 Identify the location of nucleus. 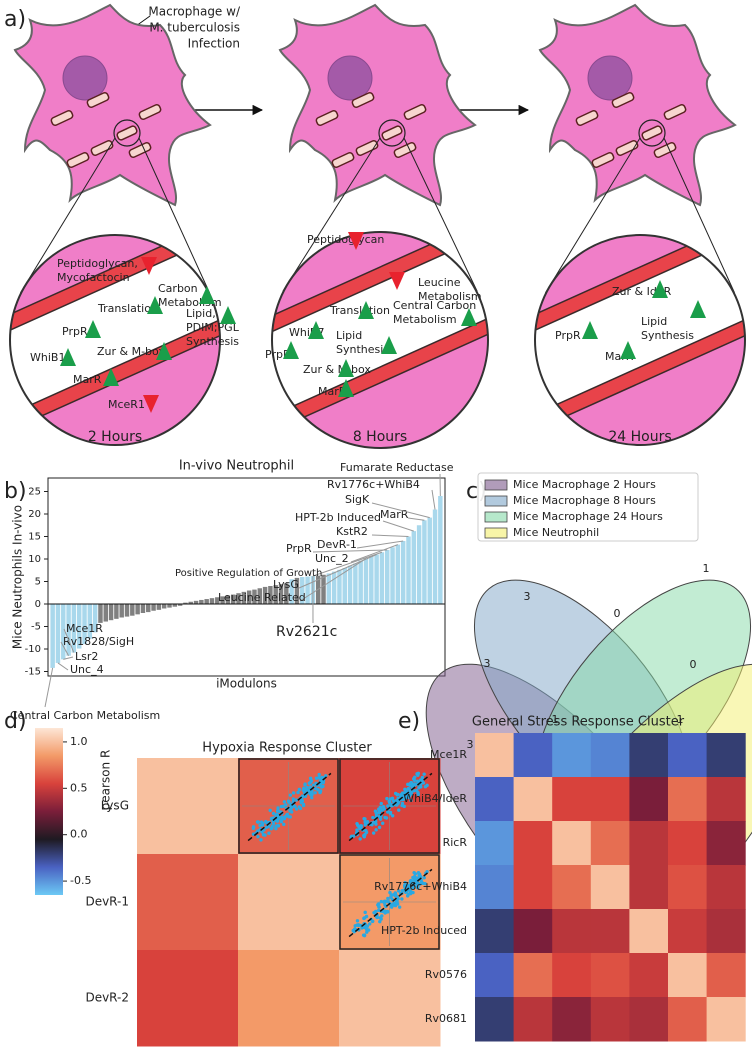
(350, 78).